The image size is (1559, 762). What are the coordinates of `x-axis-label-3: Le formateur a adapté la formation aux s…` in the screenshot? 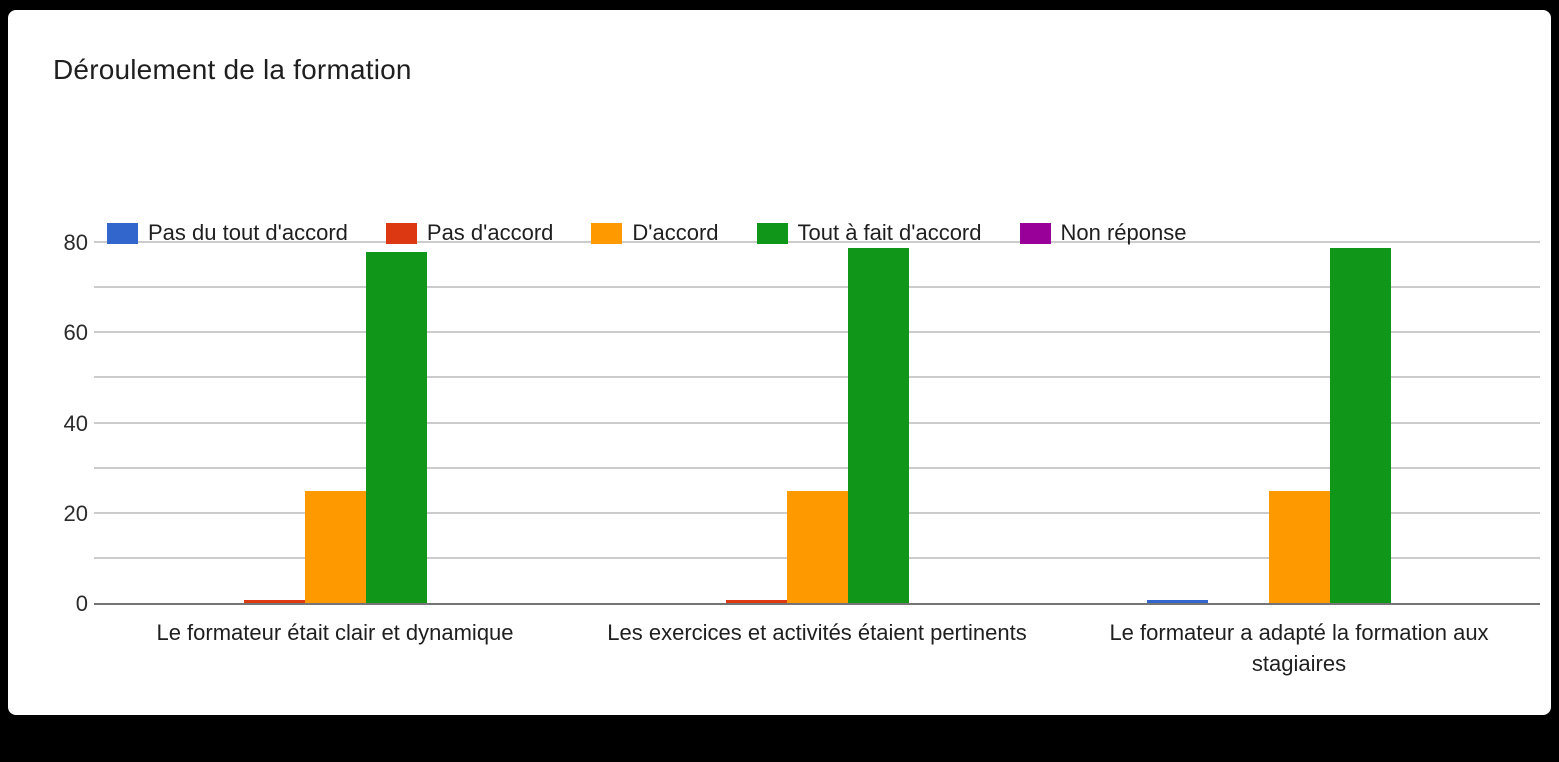 It's located at (1299, 649).